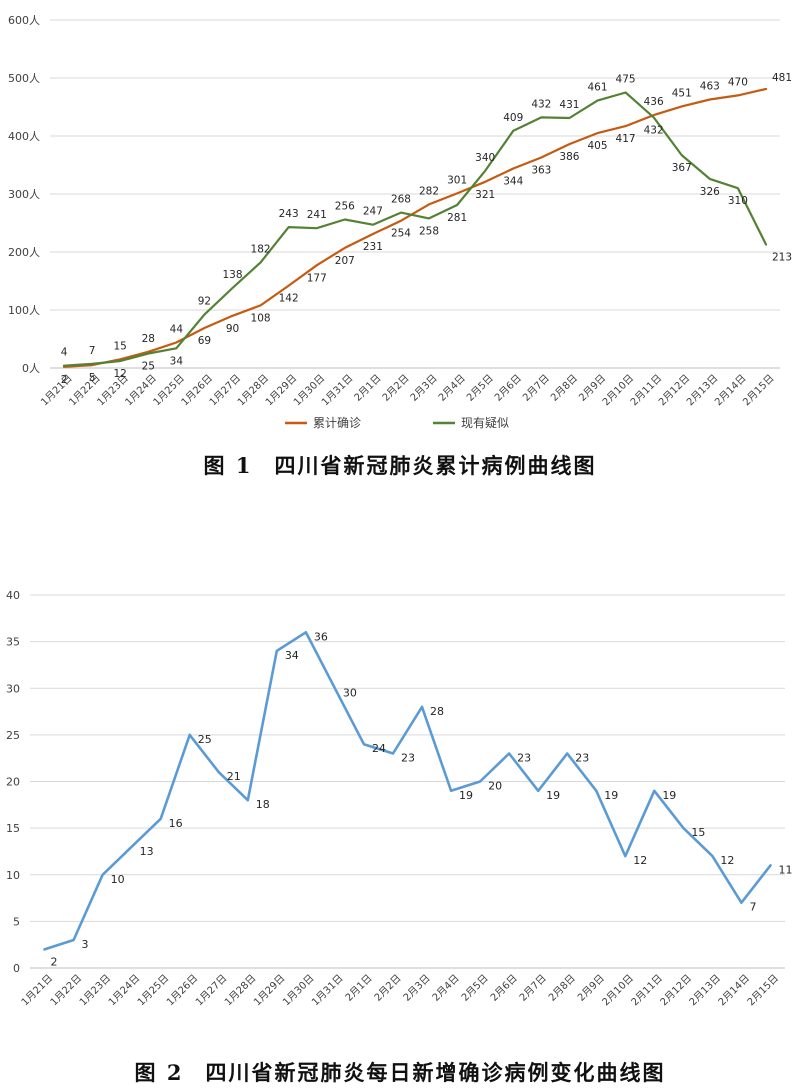 The width and height of the screenshot is (800, 1092). I want to click on data-label: 90, so click(232, 329).